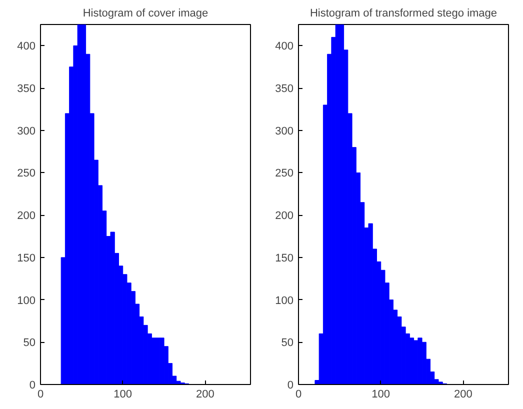  What do you see at coordinates (404, 14) in the screenshot?
I see `chart-title: Histogram of transformed stego image` at bounding box center [404, 14].